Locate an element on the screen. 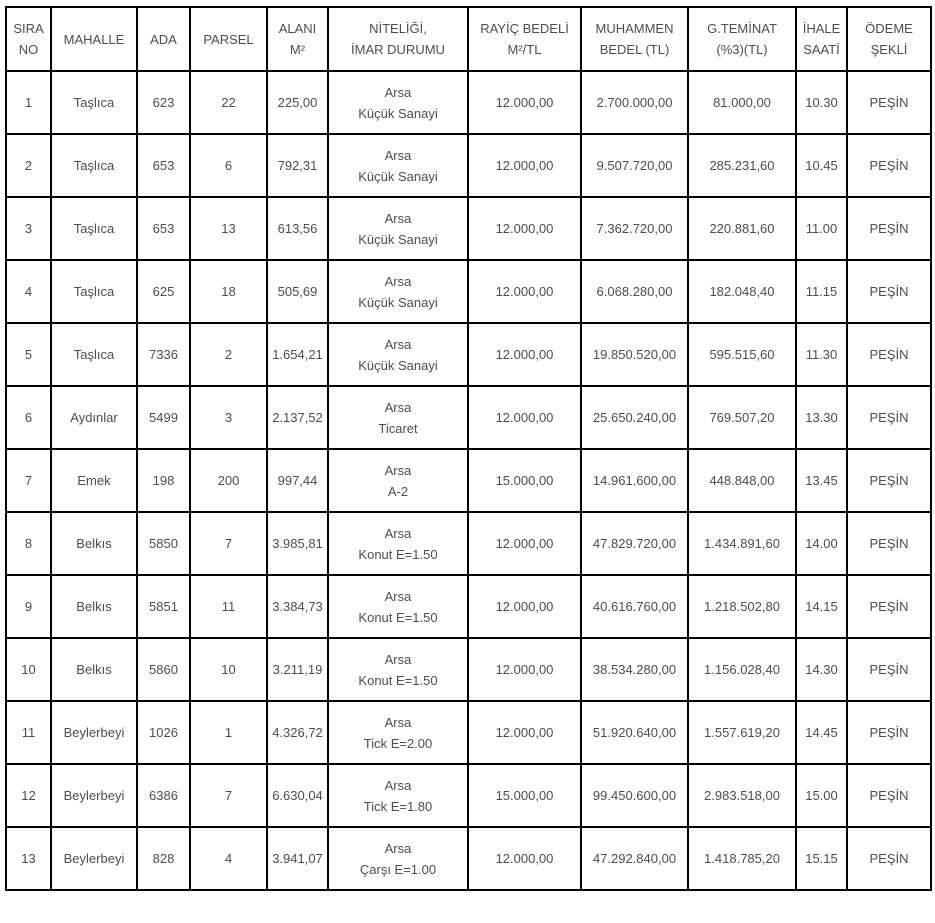 Image resolution: width=935 pixels, height=923 pixels. cell-mahalle: Aydınlar is located at coordinates (94, 417).